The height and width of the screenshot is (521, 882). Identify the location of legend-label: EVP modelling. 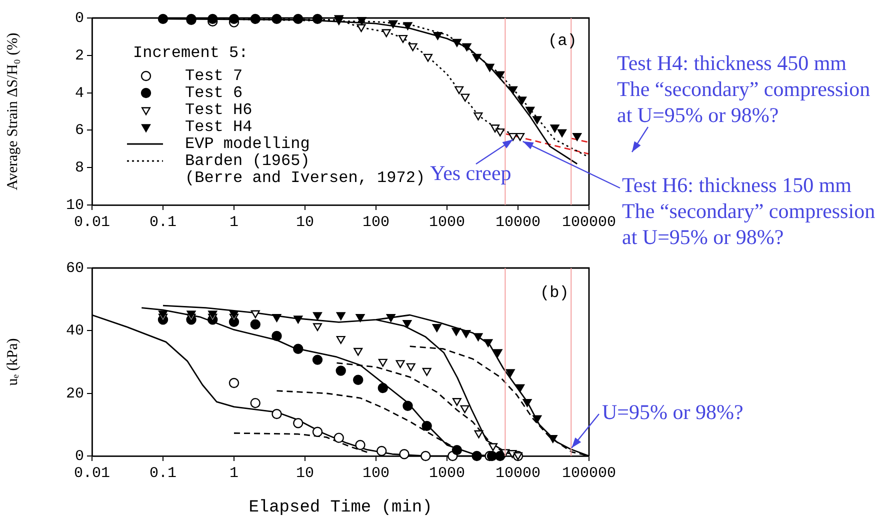
(247, 144).